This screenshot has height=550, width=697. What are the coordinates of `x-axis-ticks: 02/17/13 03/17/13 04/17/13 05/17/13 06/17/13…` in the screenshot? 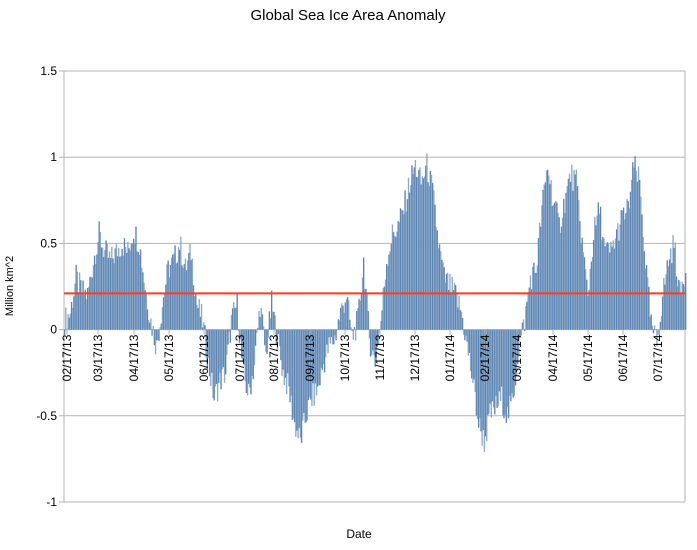 It's located at (362, 355).